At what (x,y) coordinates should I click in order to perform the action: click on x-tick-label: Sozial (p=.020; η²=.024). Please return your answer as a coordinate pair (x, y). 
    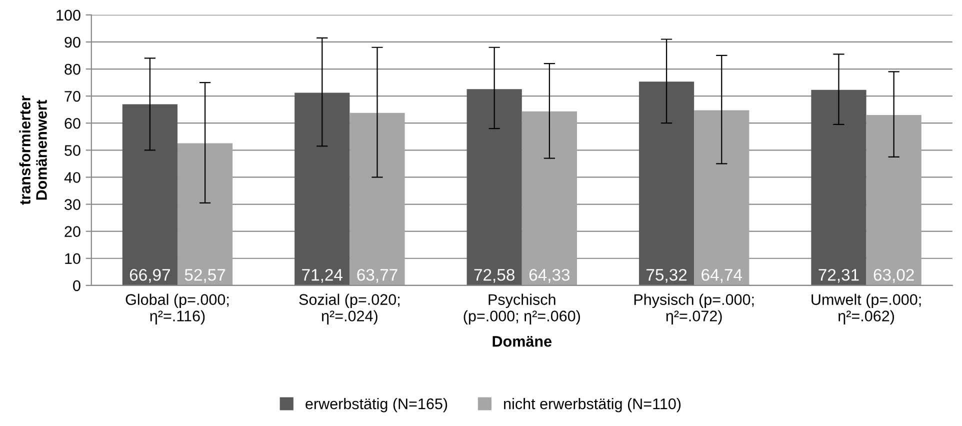
    Looking at the image, I should click on (349, 309).